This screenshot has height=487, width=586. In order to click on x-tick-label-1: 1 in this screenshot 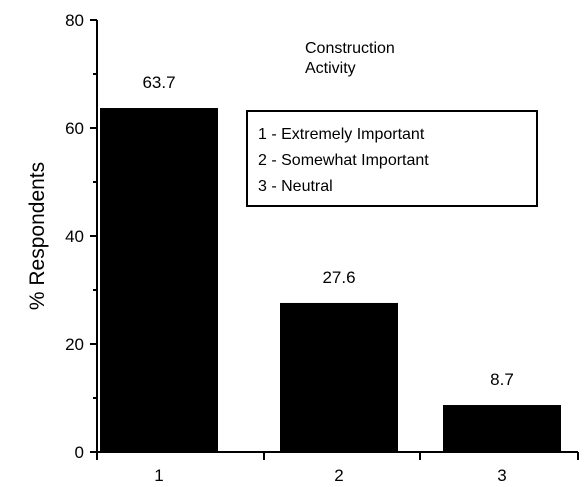, I will do `click(158, 475)`.